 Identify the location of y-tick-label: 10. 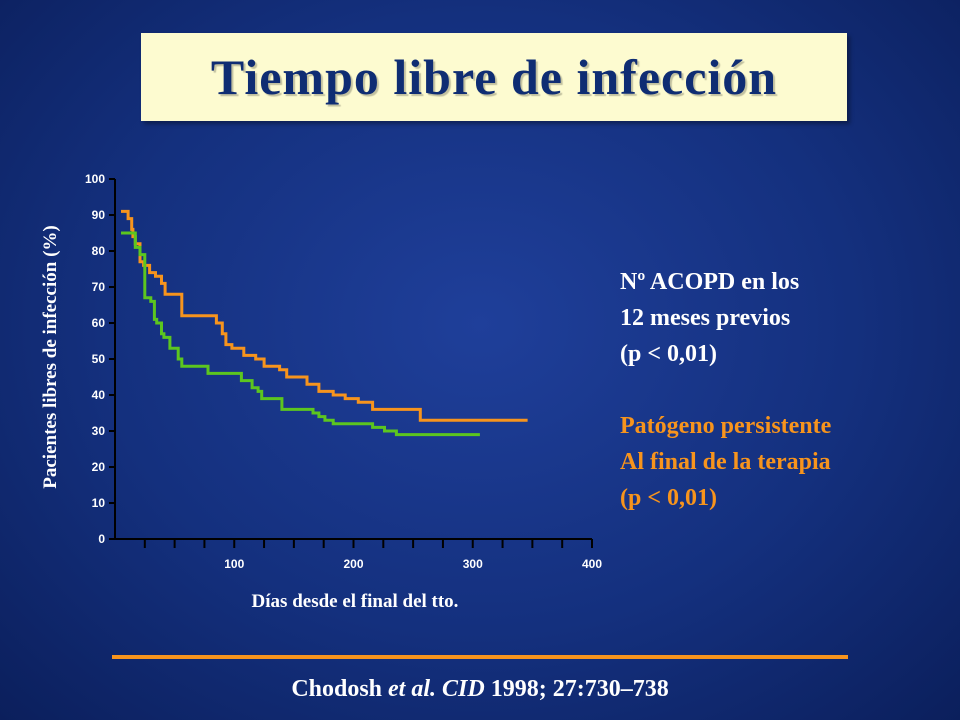
(99, 503).